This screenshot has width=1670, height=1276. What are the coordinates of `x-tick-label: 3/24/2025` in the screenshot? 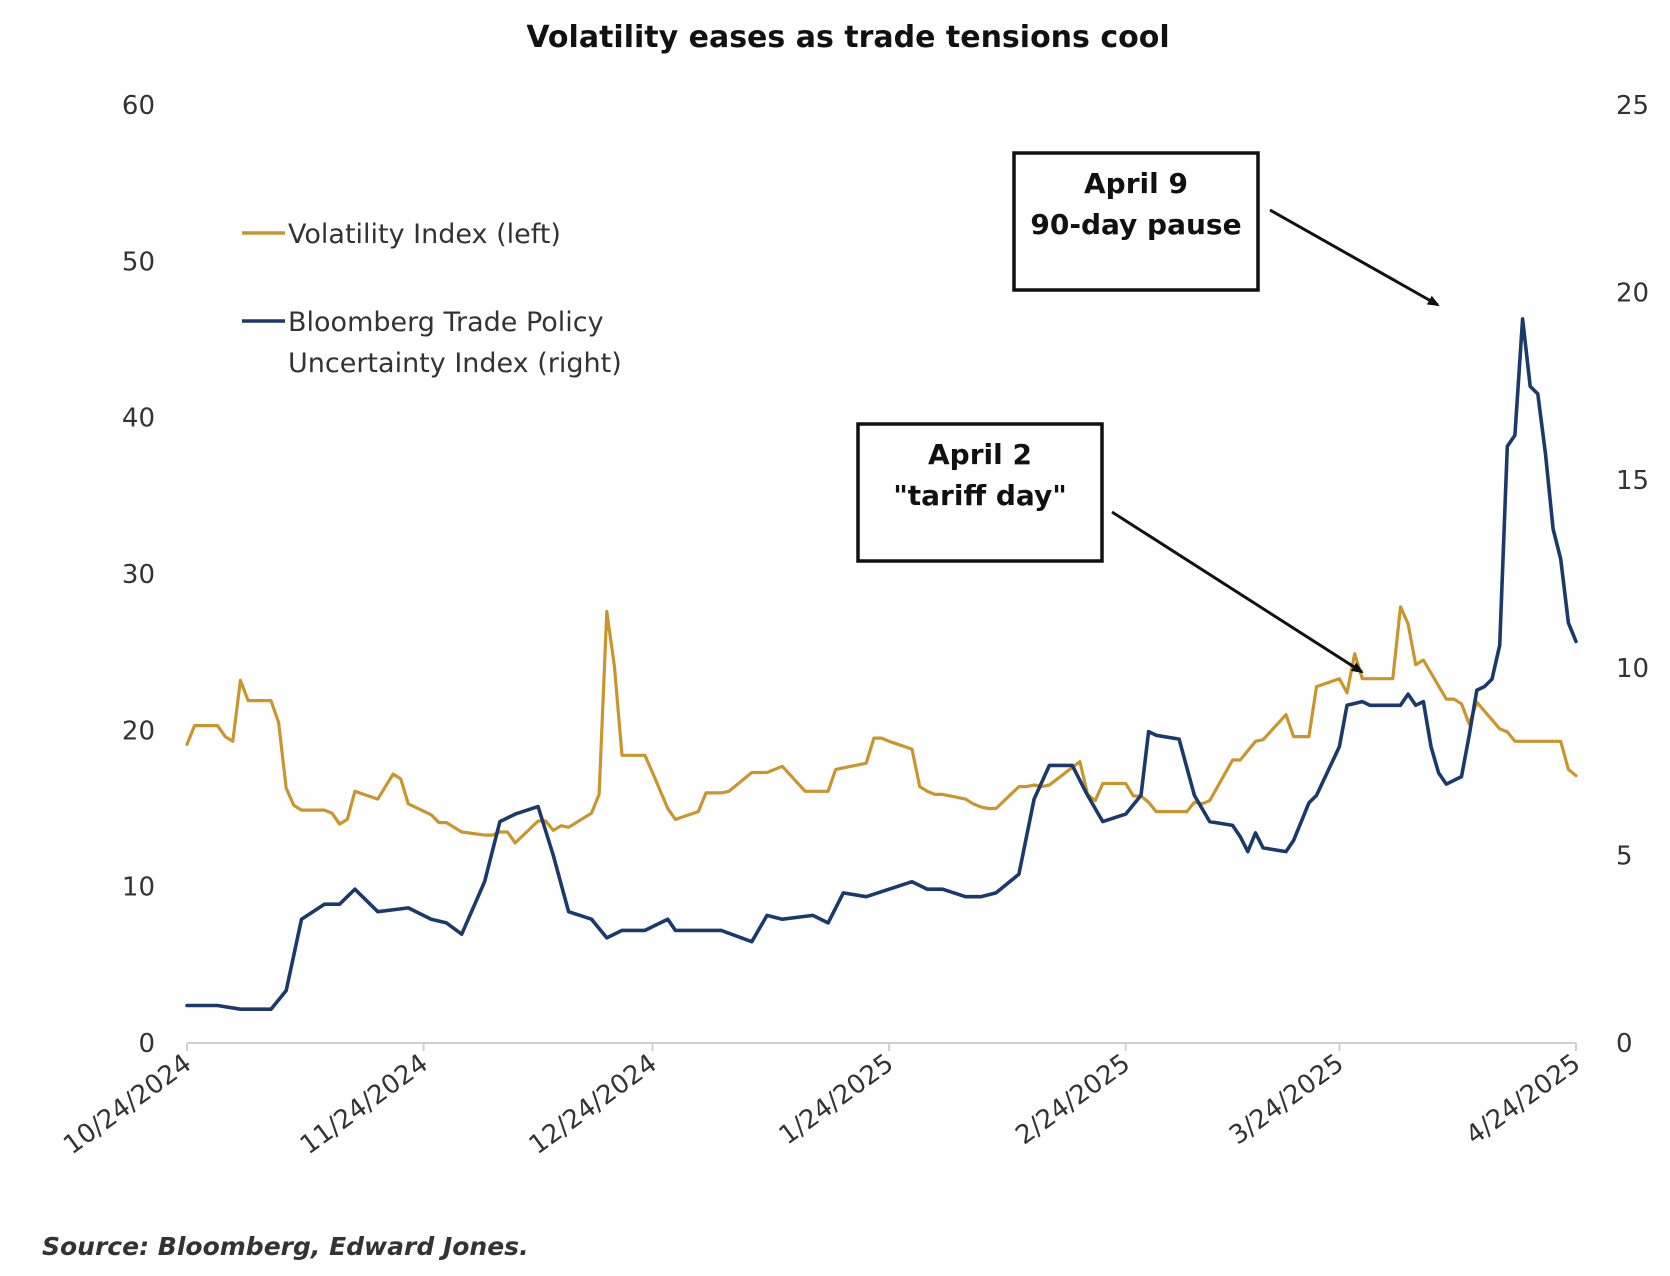 It's located at (1286, 1099).